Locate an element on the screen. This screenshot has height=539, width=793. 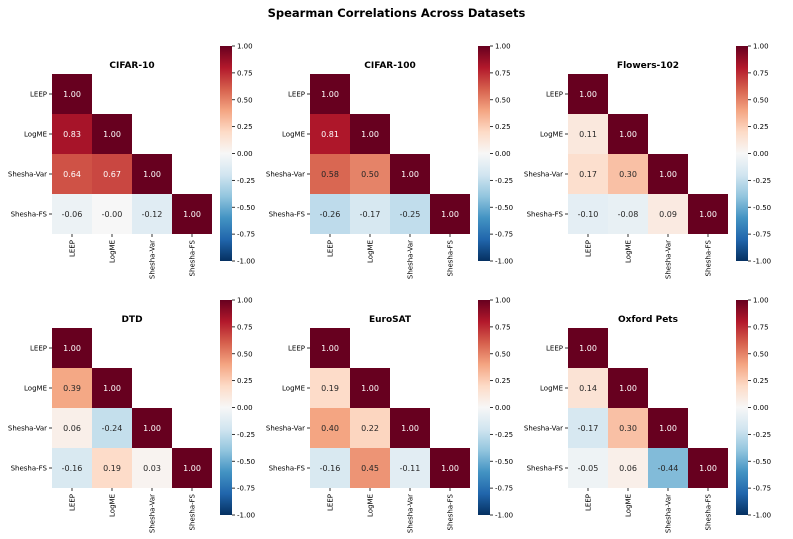
cell-value-label: 0.67 is located at coordinates (112, 174).